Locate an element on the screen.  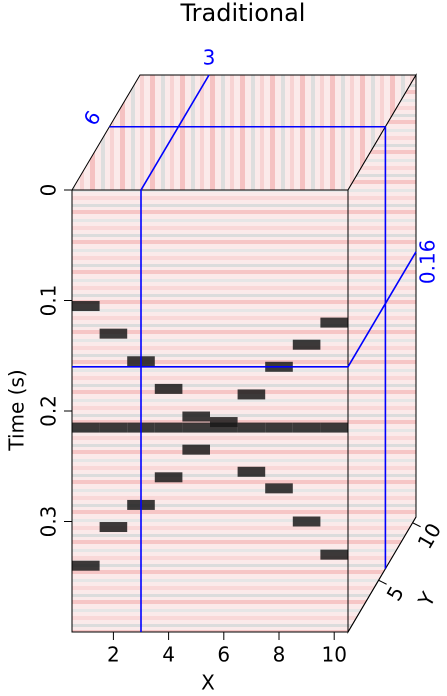
depth-axis is located at coordinates (382, 574).